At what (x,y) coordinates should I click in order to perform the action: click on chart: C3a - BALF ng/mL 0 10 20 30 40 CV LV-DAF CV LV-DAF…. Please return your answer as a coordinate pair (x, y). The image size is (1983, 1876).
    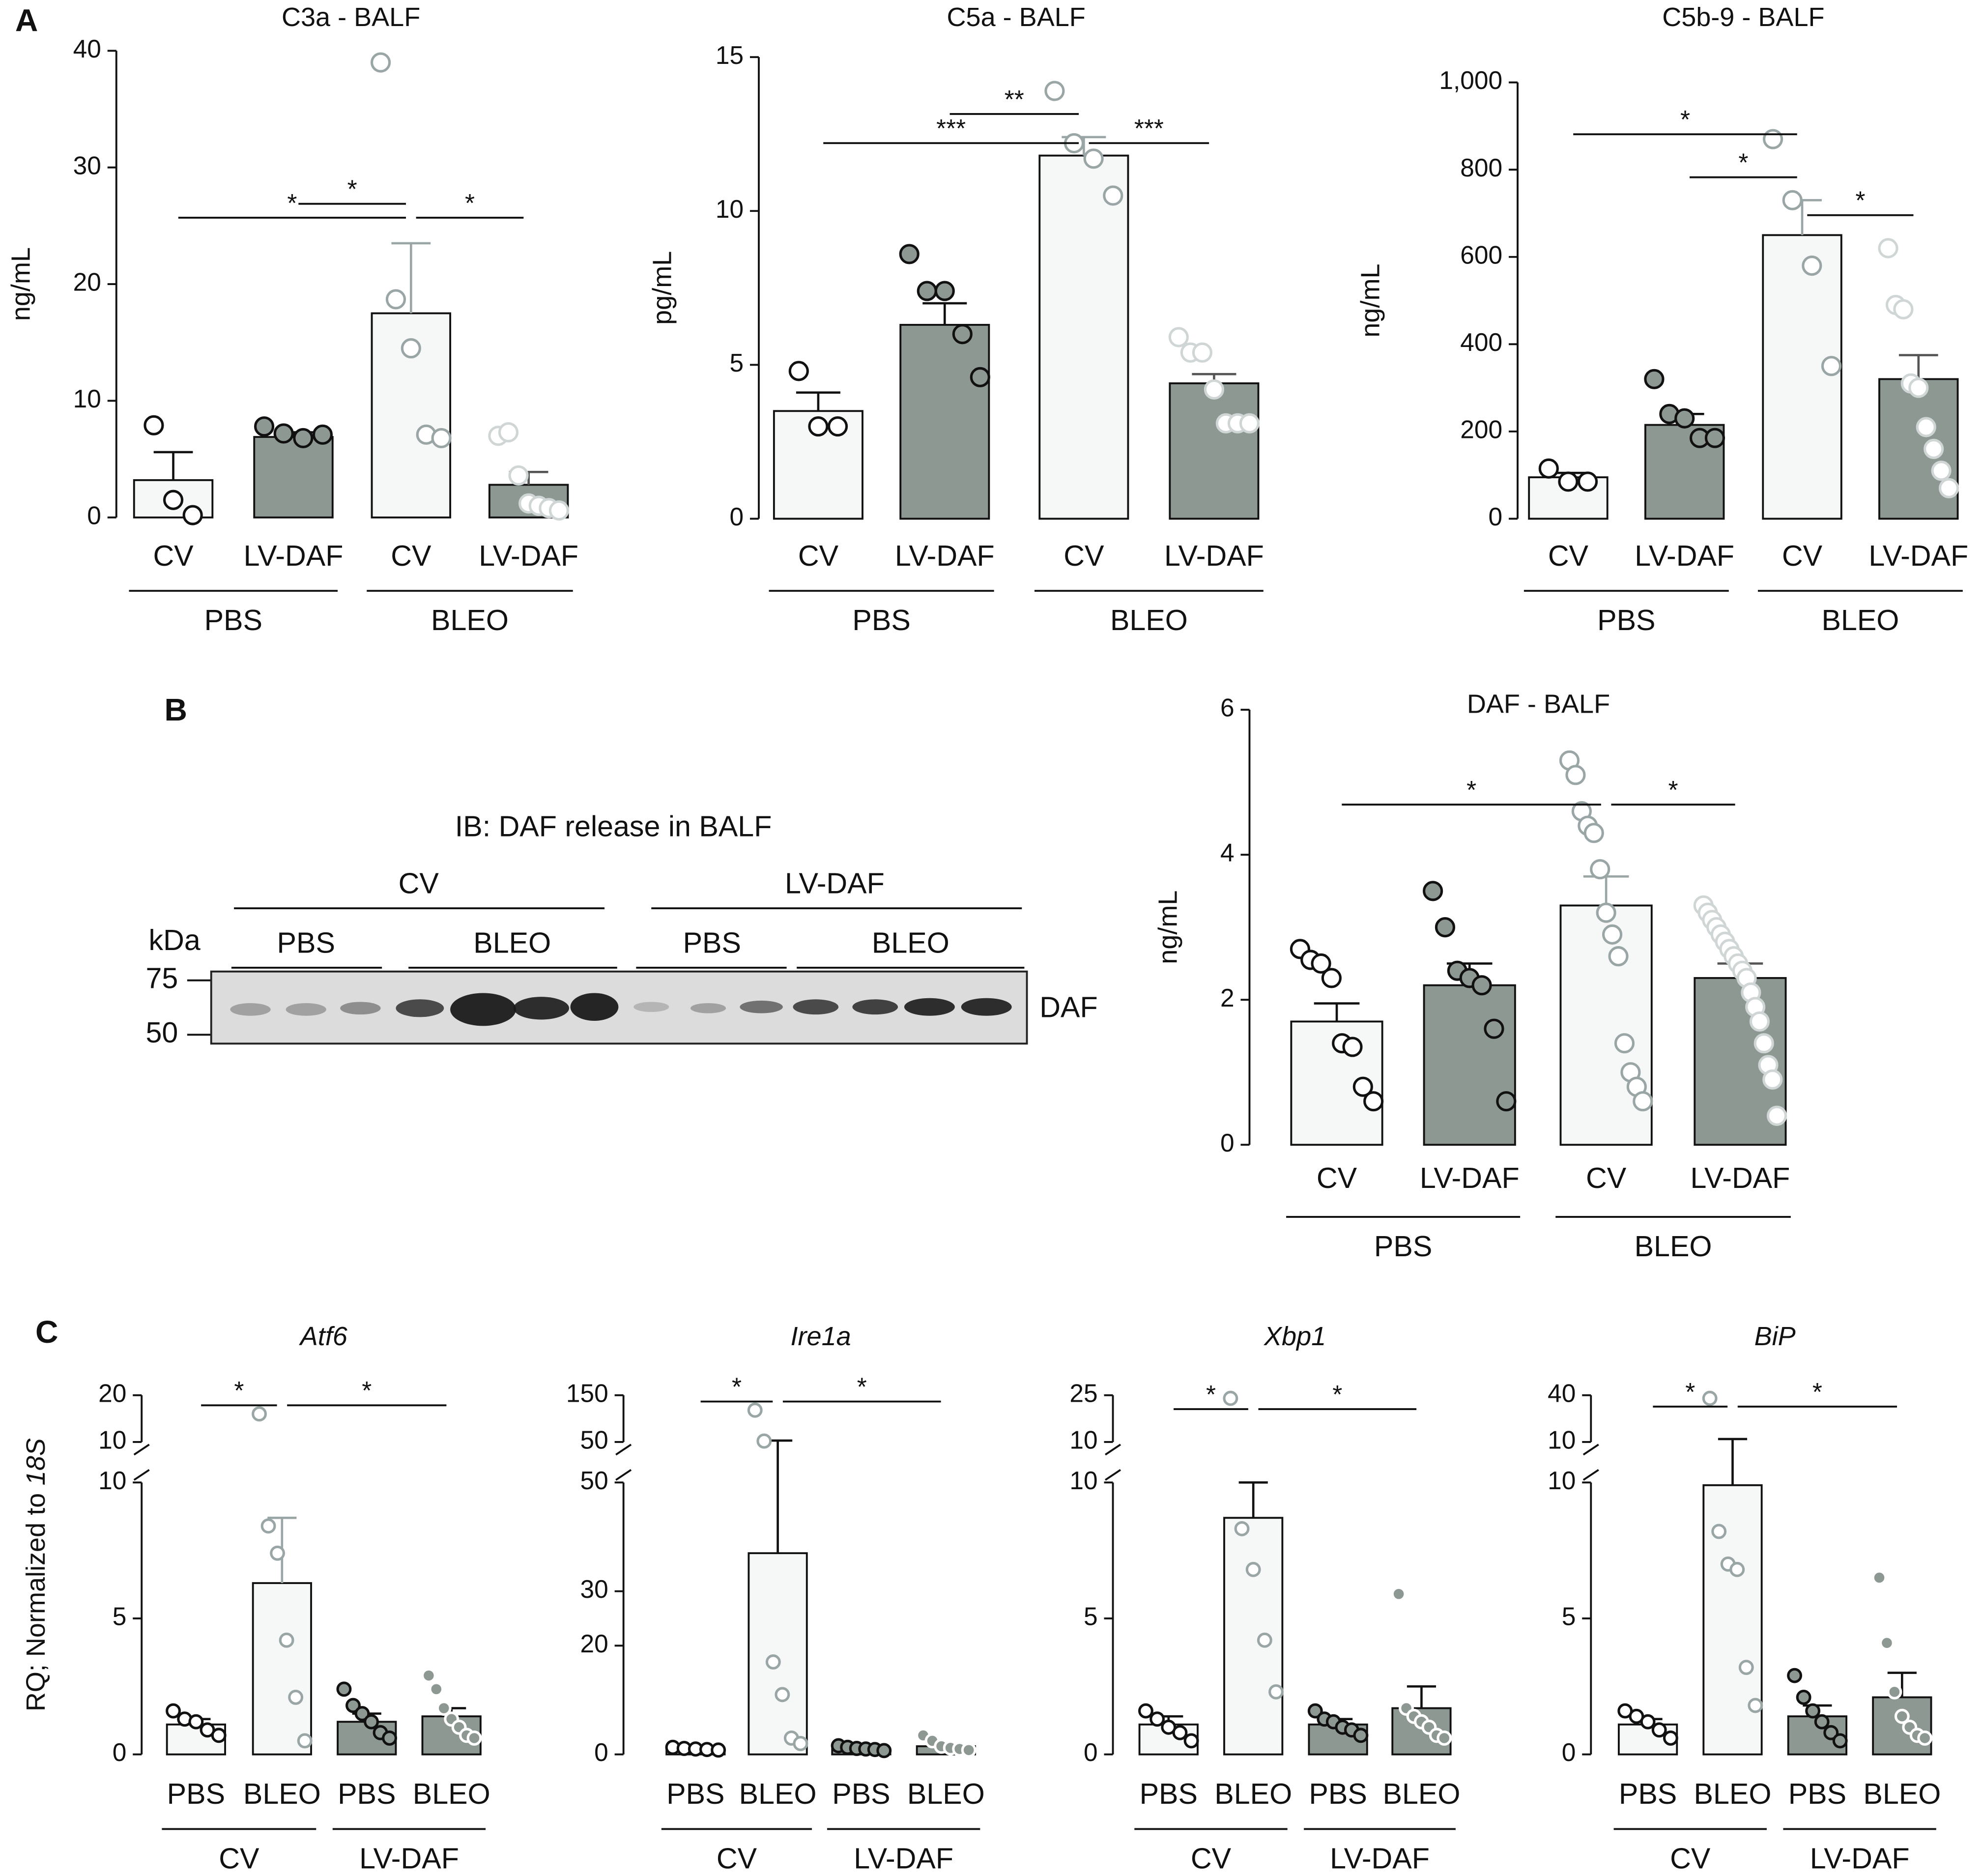
    Looking at the image, I should click on (292, 319).